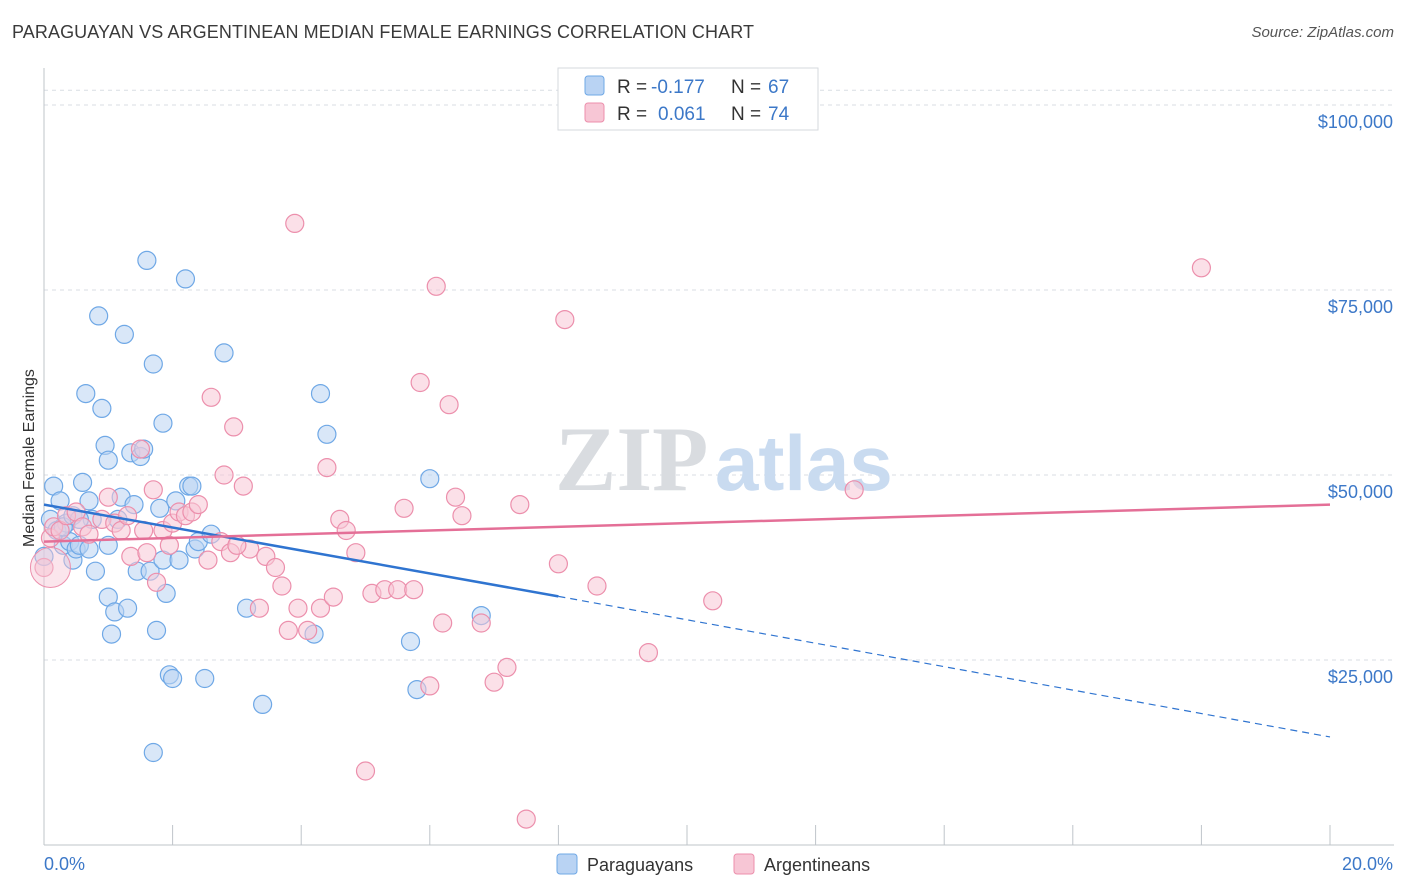 The image size is (1406, 892). Describe the element at coordinates (1360, 307) in the screenshot. I see `y-tick-label: $75,000` at that location.